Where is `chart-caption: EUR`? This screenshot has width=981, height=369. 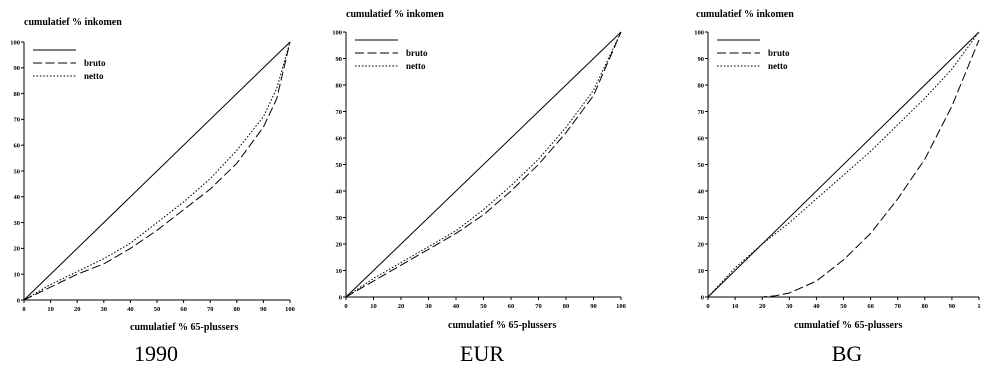
chart-caption: EUR is located at coordinates (482, 353).